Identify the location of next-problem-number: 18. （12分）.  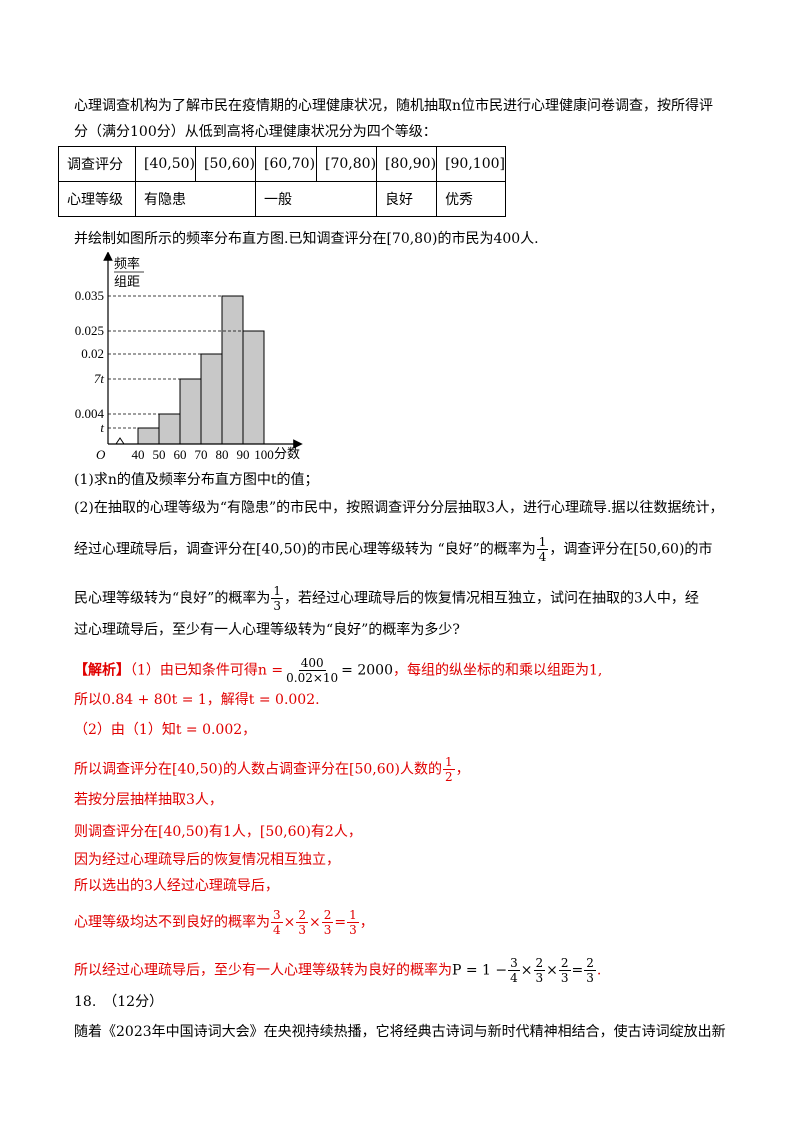
(119, 1002).